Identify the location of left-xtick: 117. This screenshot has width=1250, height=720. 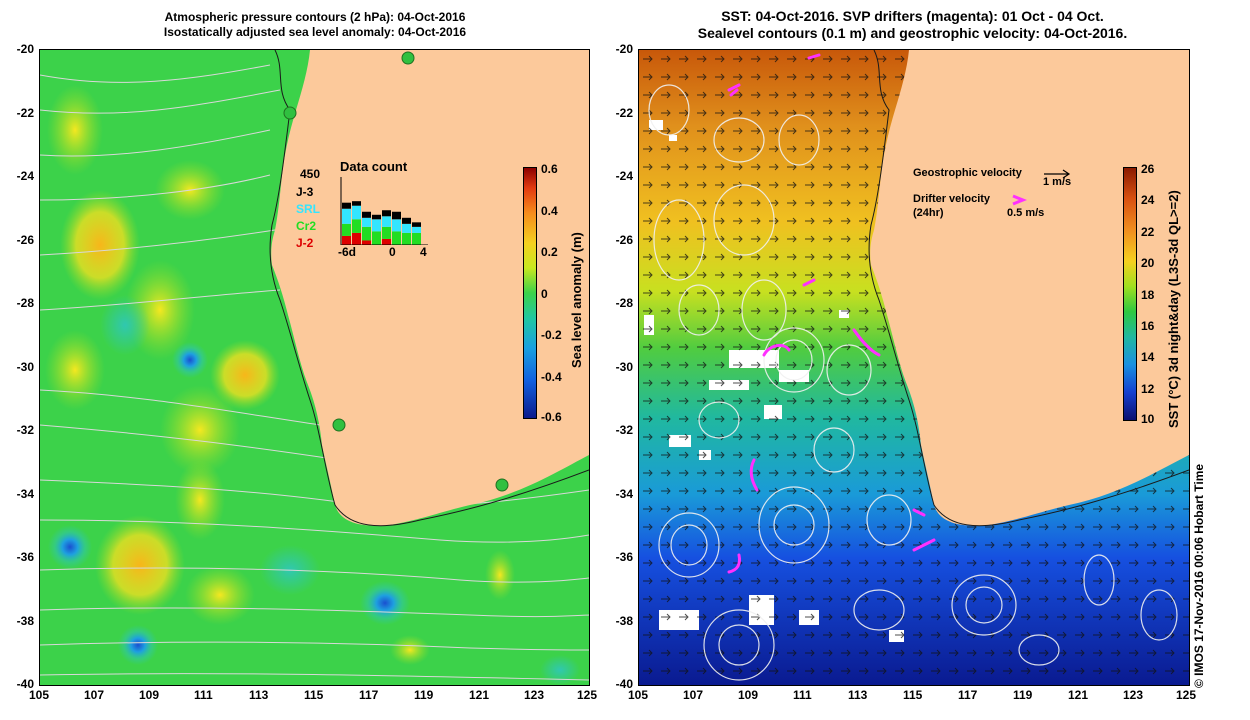
(369, 695).